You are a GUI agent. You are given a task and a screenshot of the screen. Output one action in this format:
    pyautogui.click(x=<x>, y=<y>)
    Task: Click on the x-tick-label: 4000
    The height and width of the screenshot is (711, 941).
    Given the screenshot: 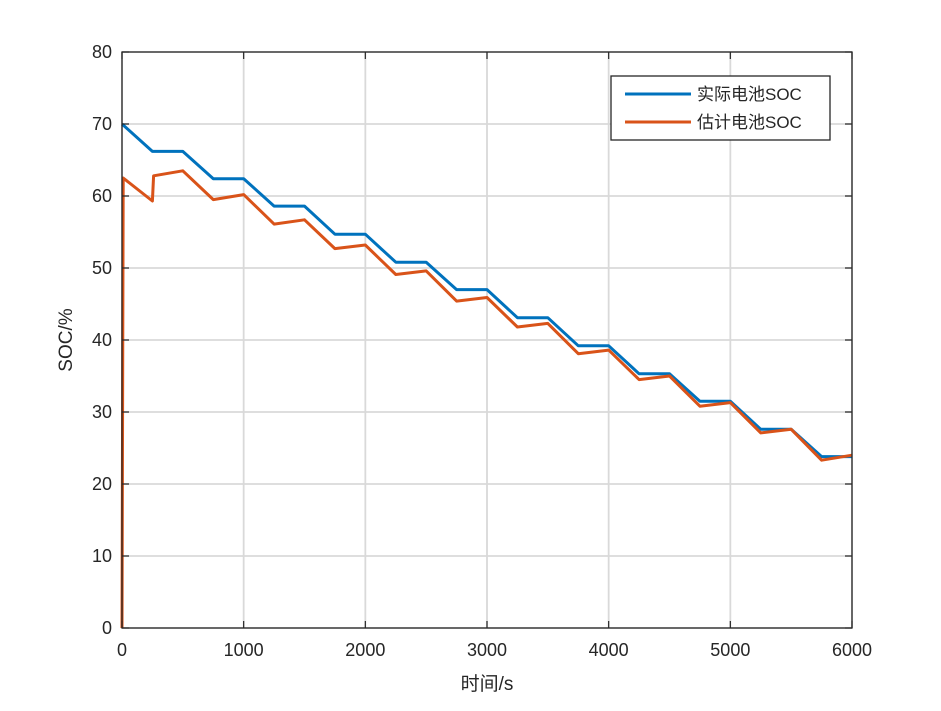 What is the action you would take?
    pyautogui.click(x=609, y=650)
    